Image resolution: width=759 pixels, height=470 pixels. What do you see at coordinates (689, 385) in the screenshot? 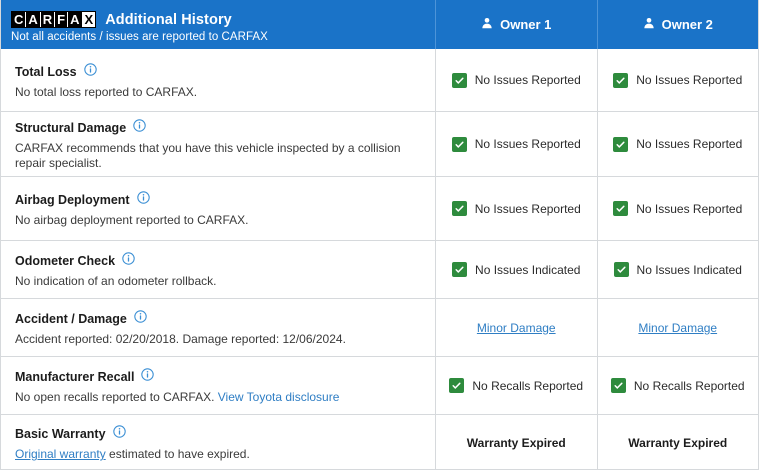
I see `status-text: No Recalls Reported` at bounding box center [689, 385].